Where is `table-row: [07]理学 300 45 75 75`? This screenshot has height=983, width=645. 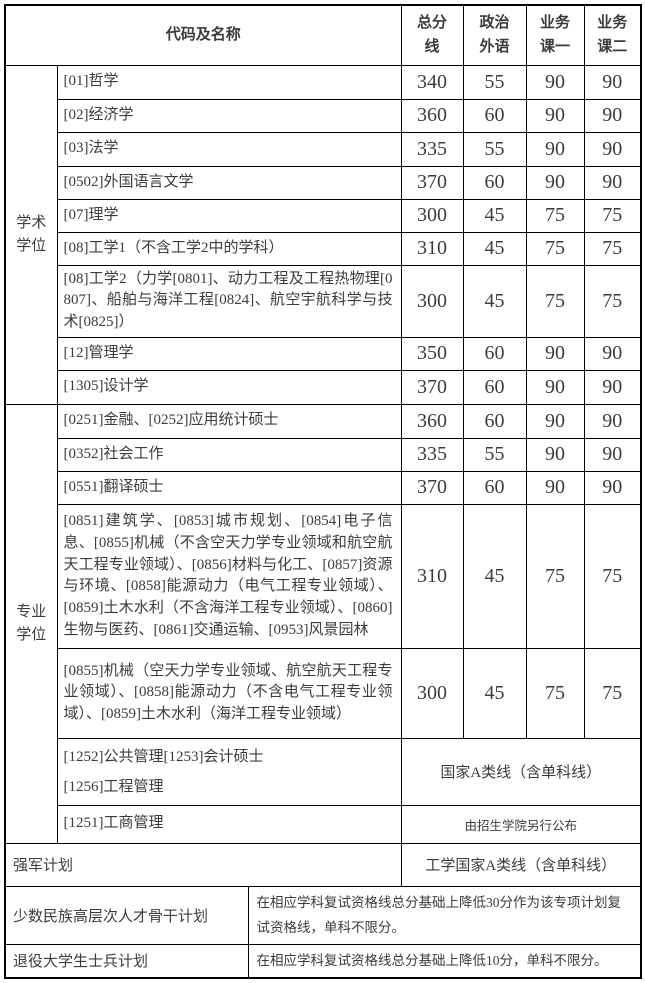 table-row: [07]理学 300 45 75 75 is located at coordinates (323, 215).